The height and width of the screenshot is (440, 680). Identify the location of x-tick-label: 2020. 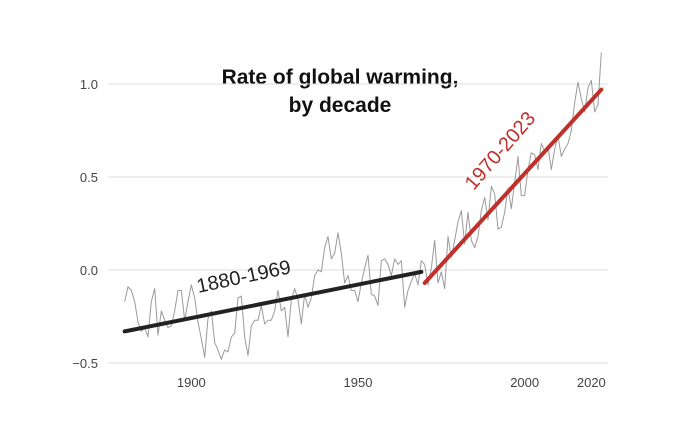
(591, 382).